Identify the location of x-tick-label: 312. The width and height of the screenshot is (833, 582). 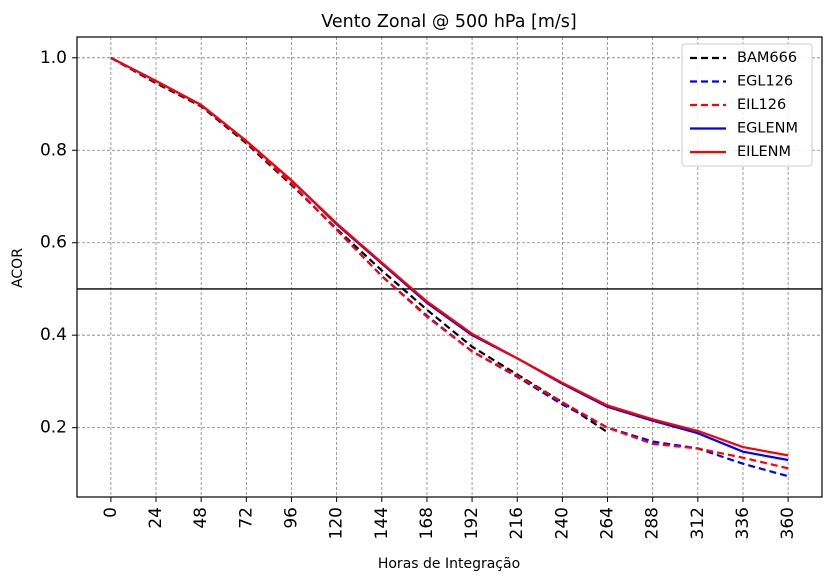
(698, 523).